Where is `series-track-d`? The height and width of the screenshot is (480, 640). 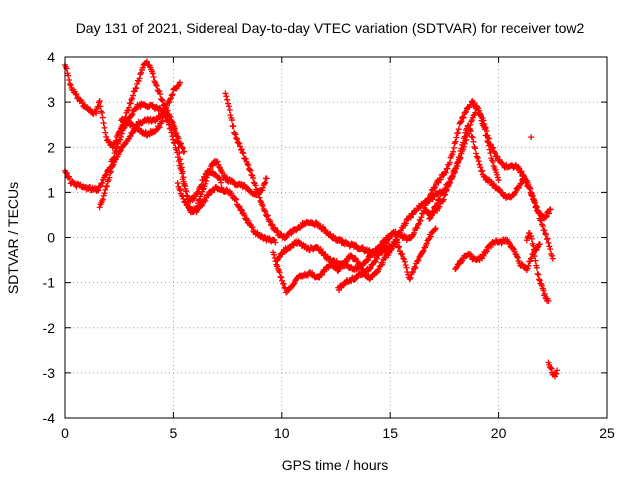
series-track-d is located at coordinates (226, 213).